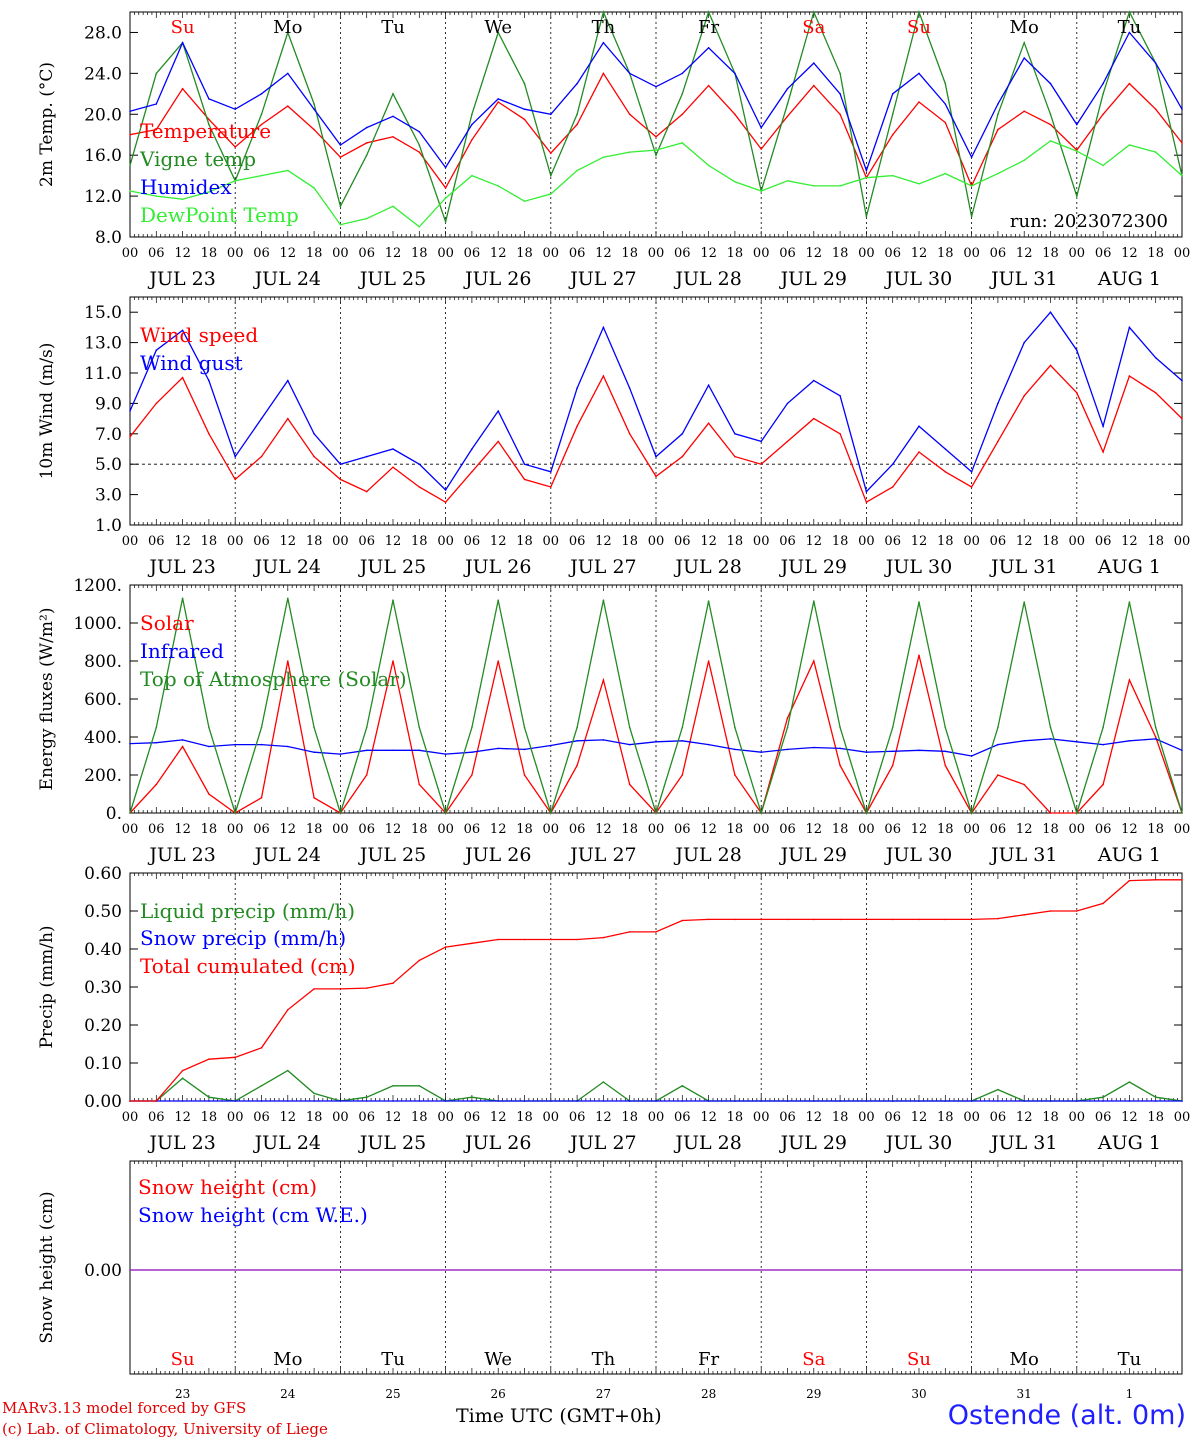  I want to click on day-number: 1, so click(1130, 1394).